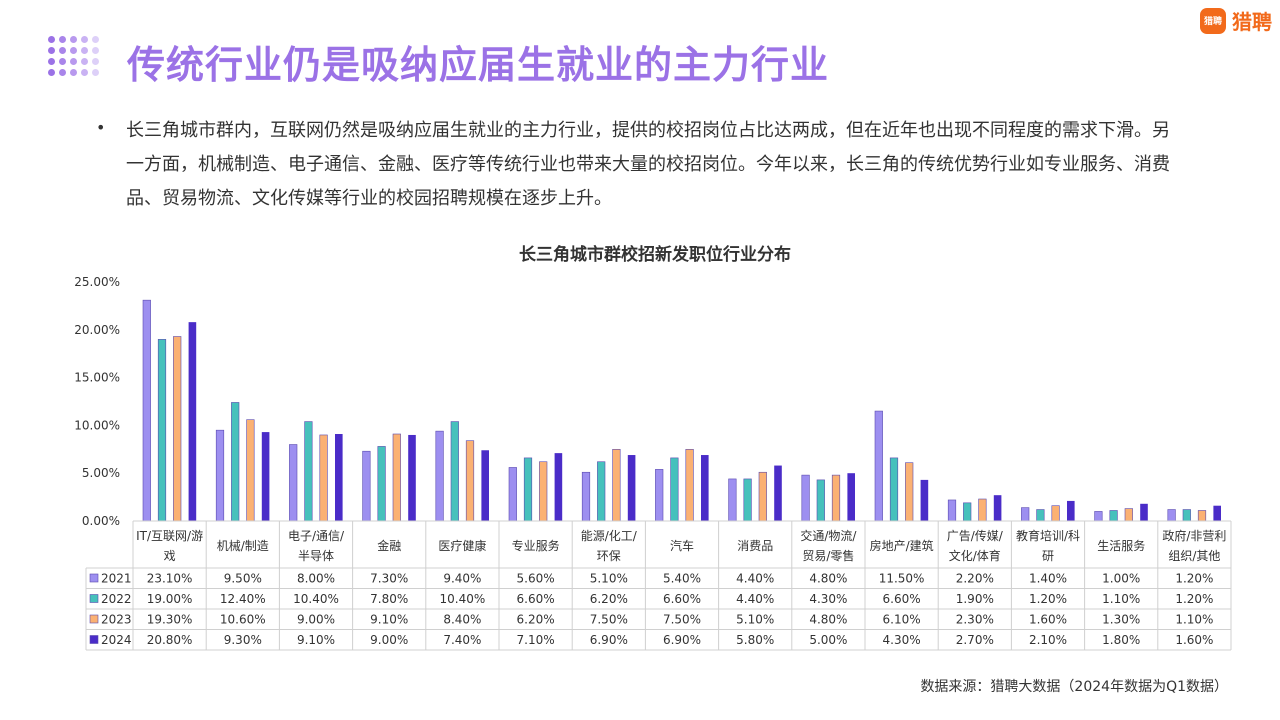 This screenshot has width=1280, height=720. What do you see at coordinates (1236, 20) in the screenshot?
I see `brand-logo: 猎聘 猎聘` at bounding box center [1236, 20].